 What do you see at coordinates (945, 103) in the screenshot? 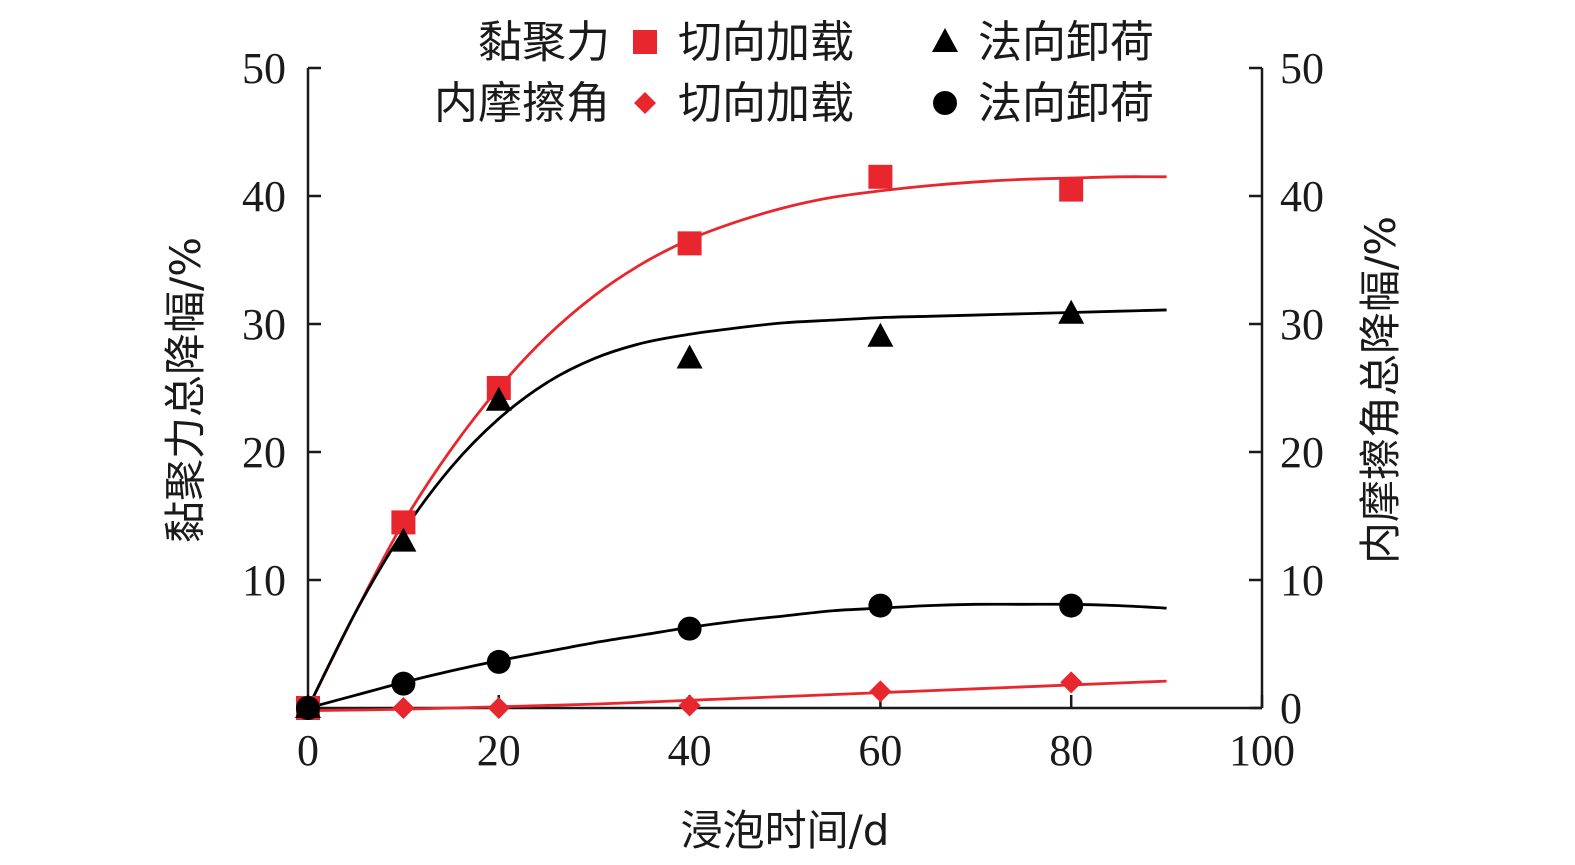
I see `legend-marker-circle` at bounding box center [945, 103].